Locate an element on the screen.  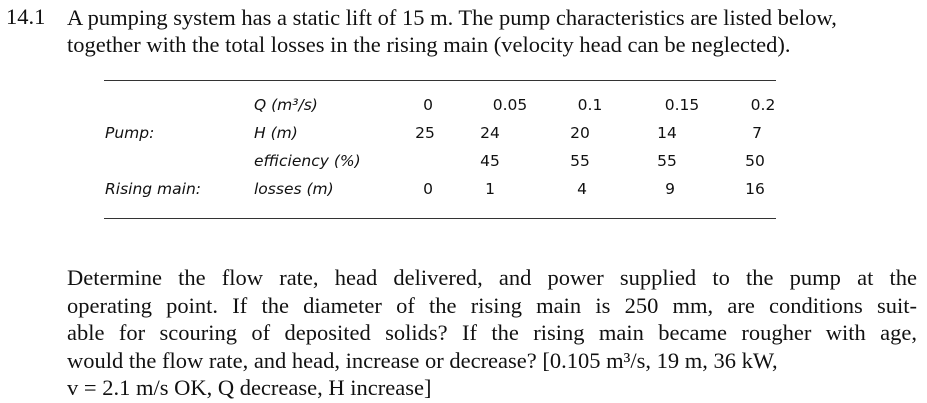
table-cell-losses: 1 is located at coordinates (490, 189).